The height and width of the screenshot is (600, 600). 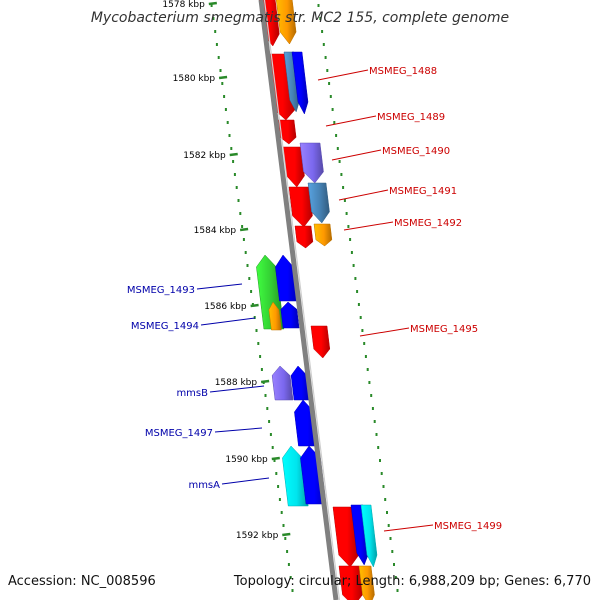 What do you see at coordinates (179, 433) in the screenshot?
I see `gene-label-forward: MSMEG_1497` at bounding box center [179, 433].